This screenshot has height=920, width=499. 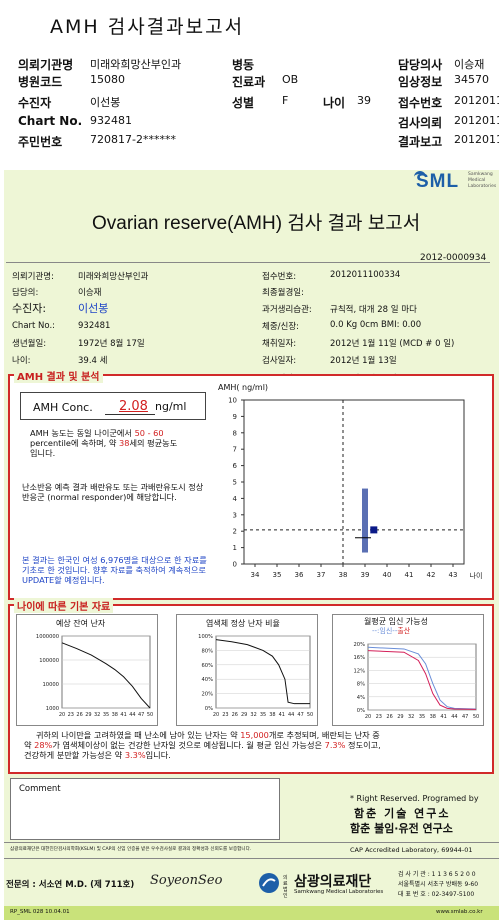 What do you see at coordinates (401, 828) in the screenshot?
I see `org2-text: 함춘 불임·유전 연구소` at bounding box center [401, 828].